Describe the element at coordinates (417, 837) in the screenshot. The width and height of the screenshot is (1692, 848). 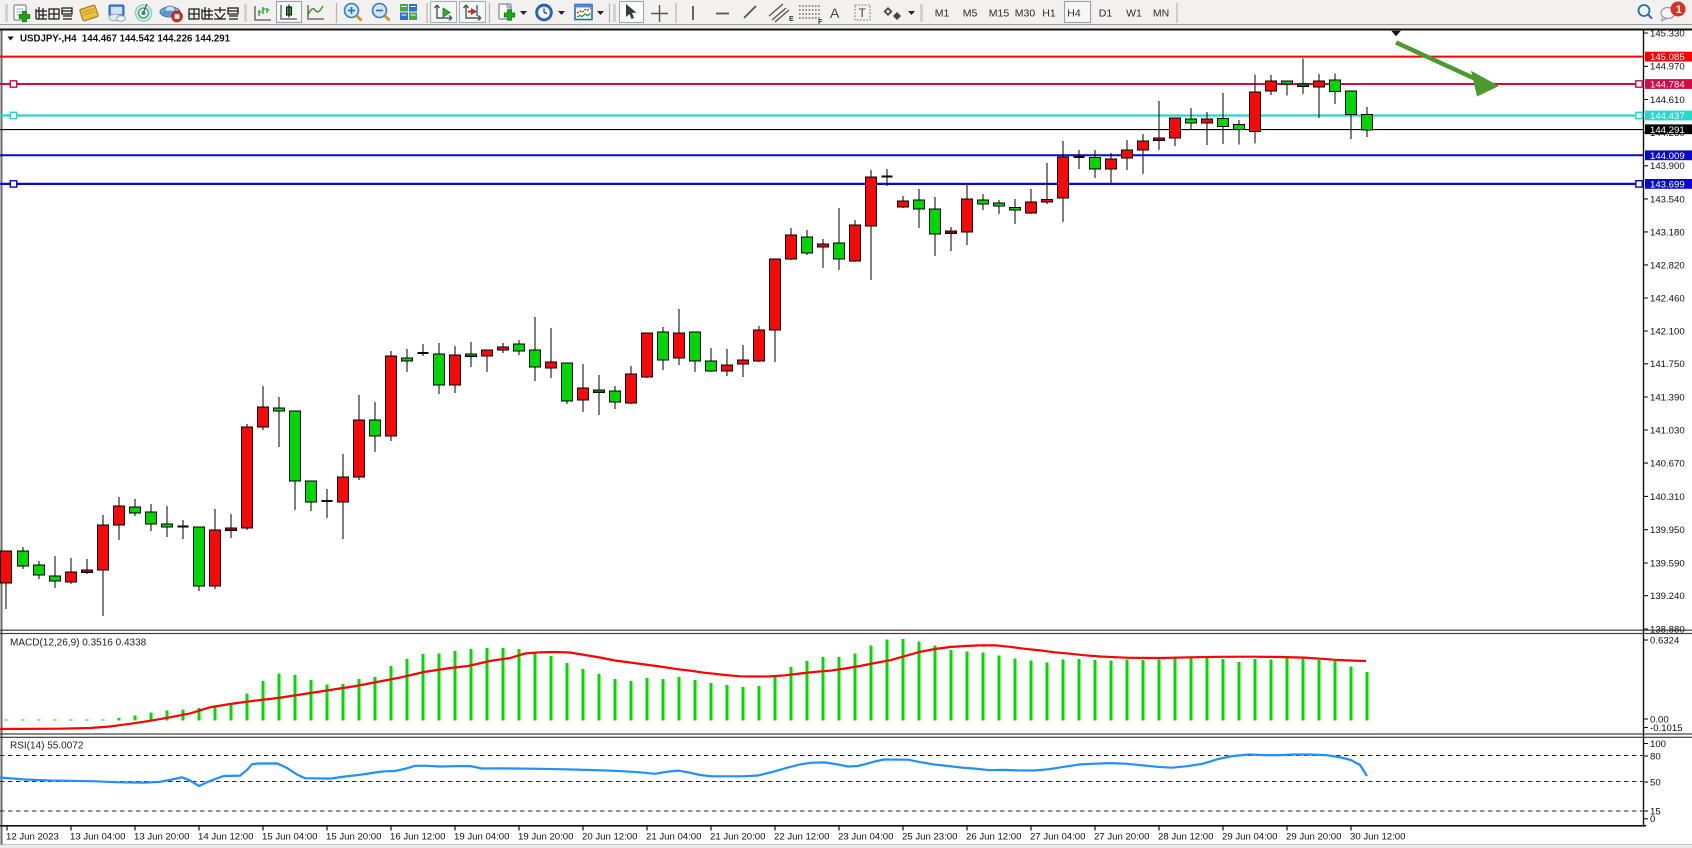
I see `svg-text: 16 Jun 12:00` at that location.